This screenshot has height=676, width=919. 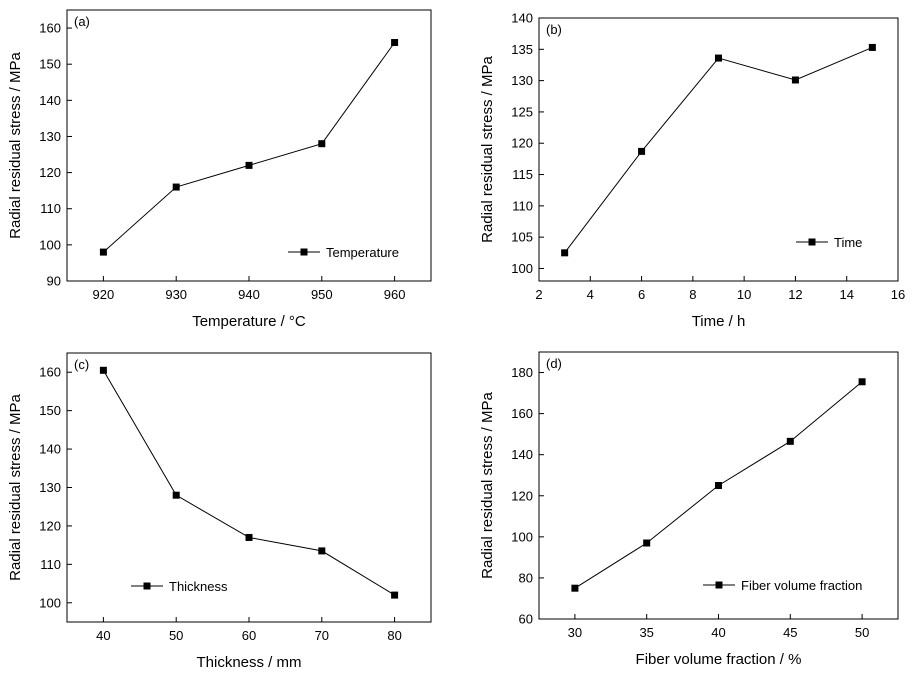 I want to click on legend-label: Fiber volume fraction, so click(x=801, y=585).